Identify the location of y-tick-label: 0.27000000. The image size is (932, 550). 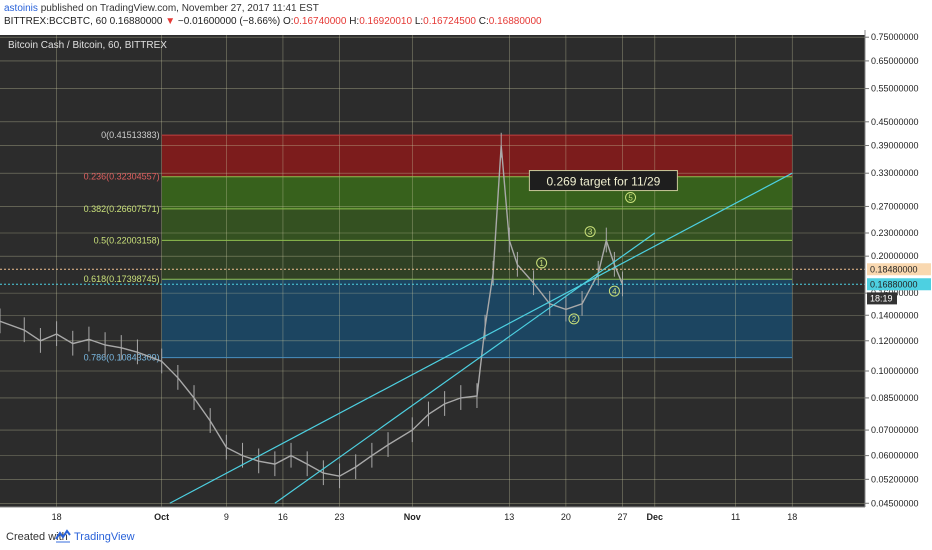
(895, 206).